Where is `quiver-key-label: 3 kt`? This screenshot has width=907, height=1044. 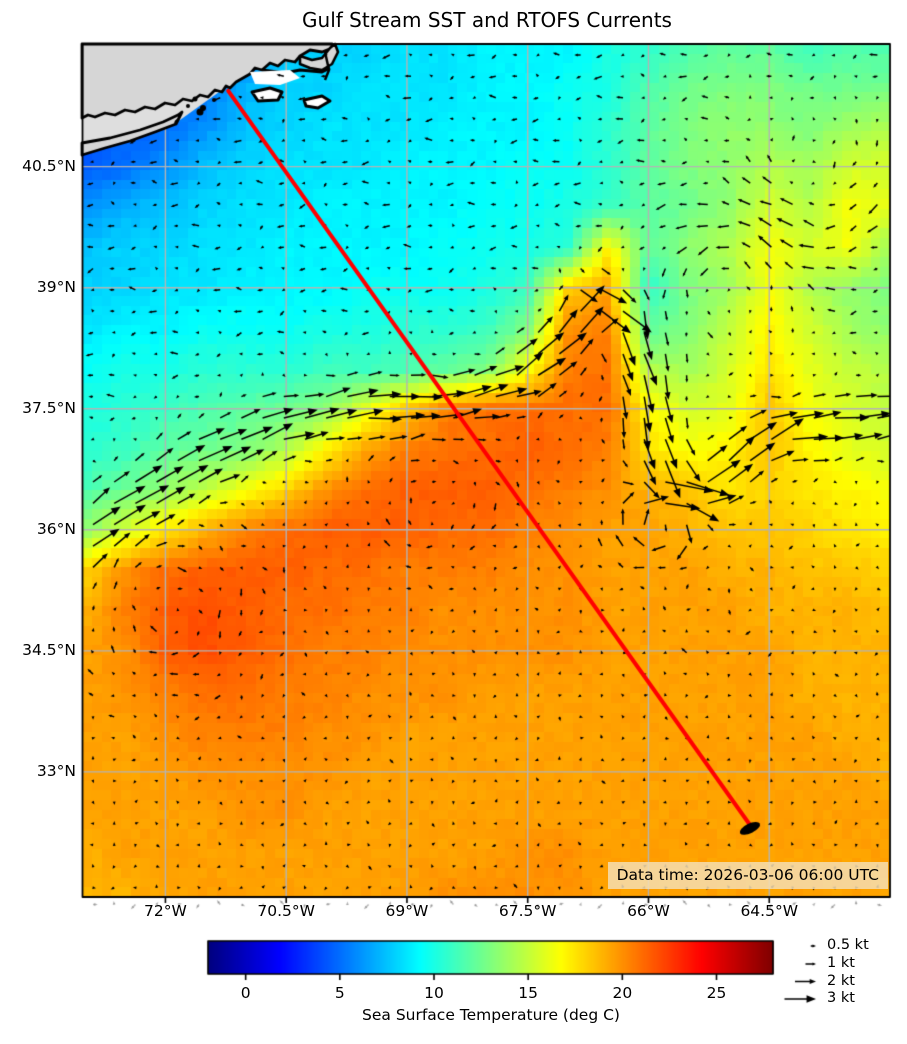 quiver-key-label: 3 kt is located at coordinates (841, 998).